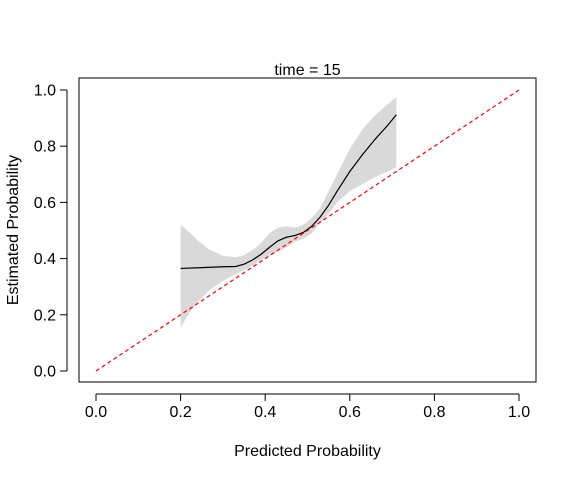 The height and width of the screenshot is (480, 576). Describe the element at coordinates (13, 230) in the screenshot. I see `y-axis-title: Estimated Probability` at that location.